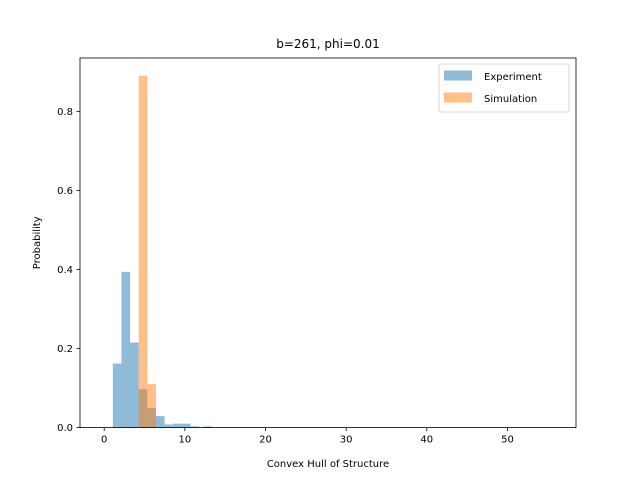  Describe the element at coordinates (65, 349) in the screenshot. I see `y-tick-label: 0.2` at that location.